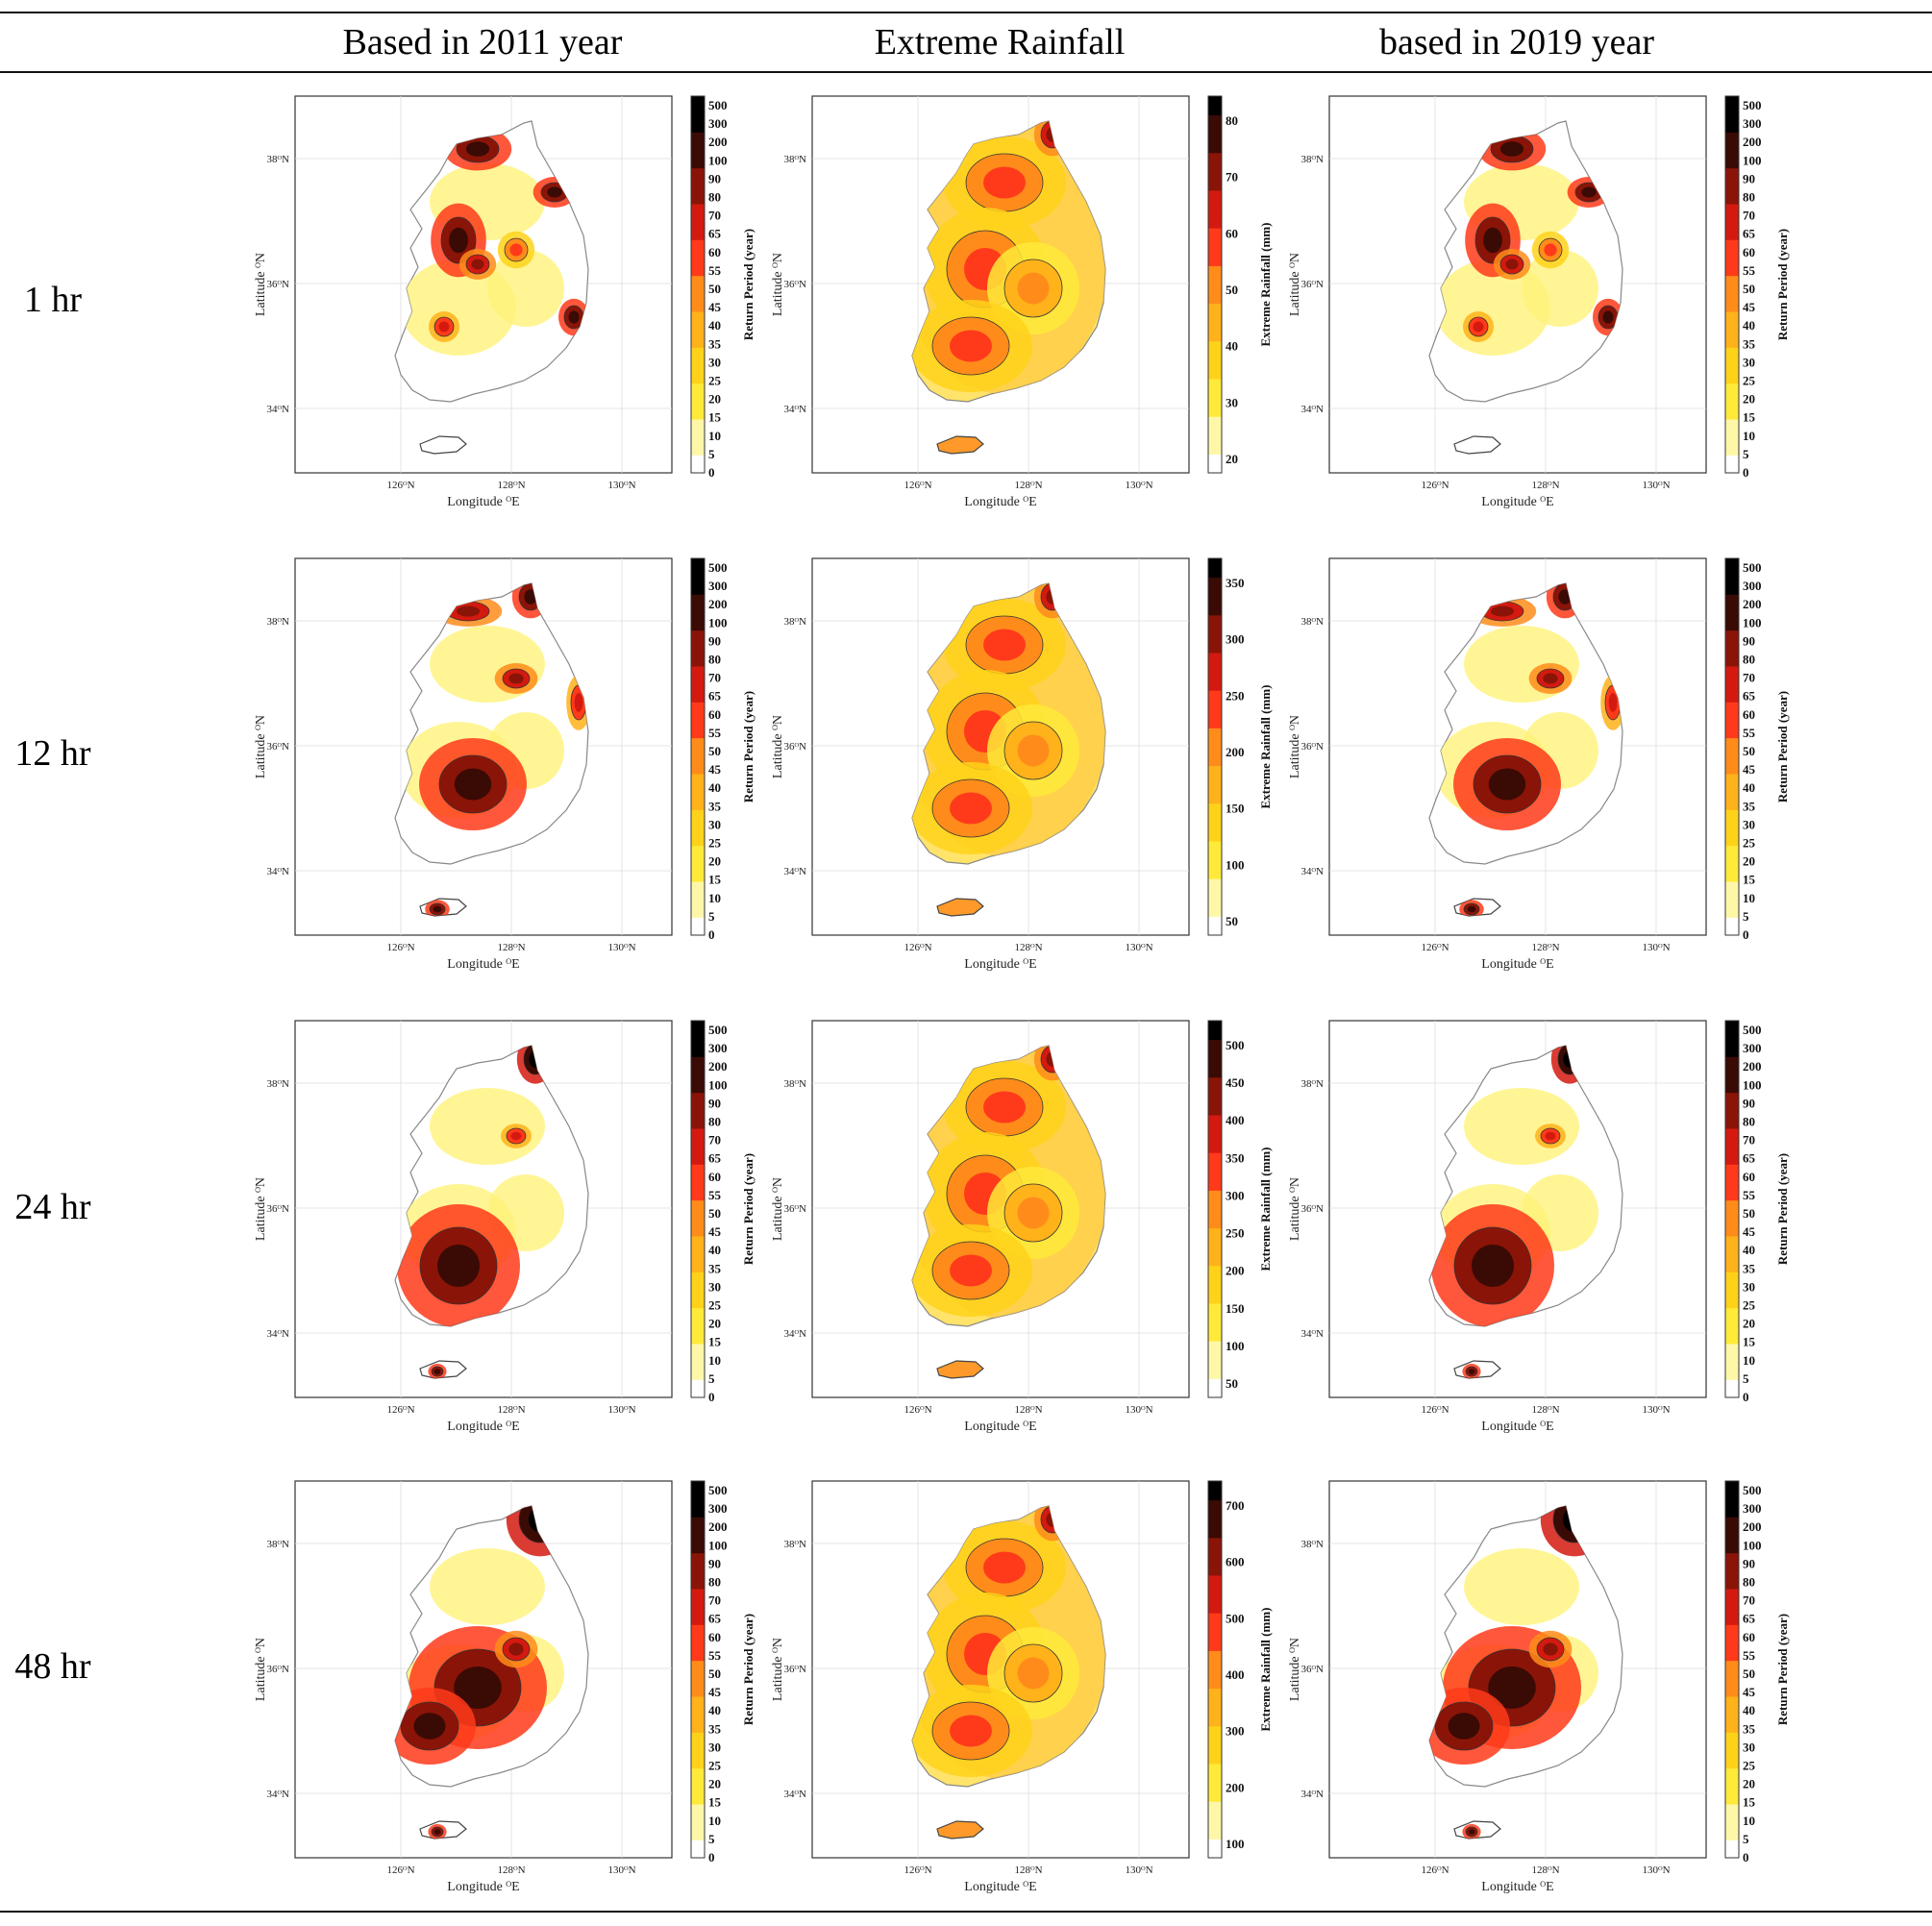 Image resolution: width=1932 pixels, height=1926 pixels. What do you see at coordinates (715, 733) in the screenshot?
I see `colorbar-tick-label: 55` at bounding box center [715, 733].